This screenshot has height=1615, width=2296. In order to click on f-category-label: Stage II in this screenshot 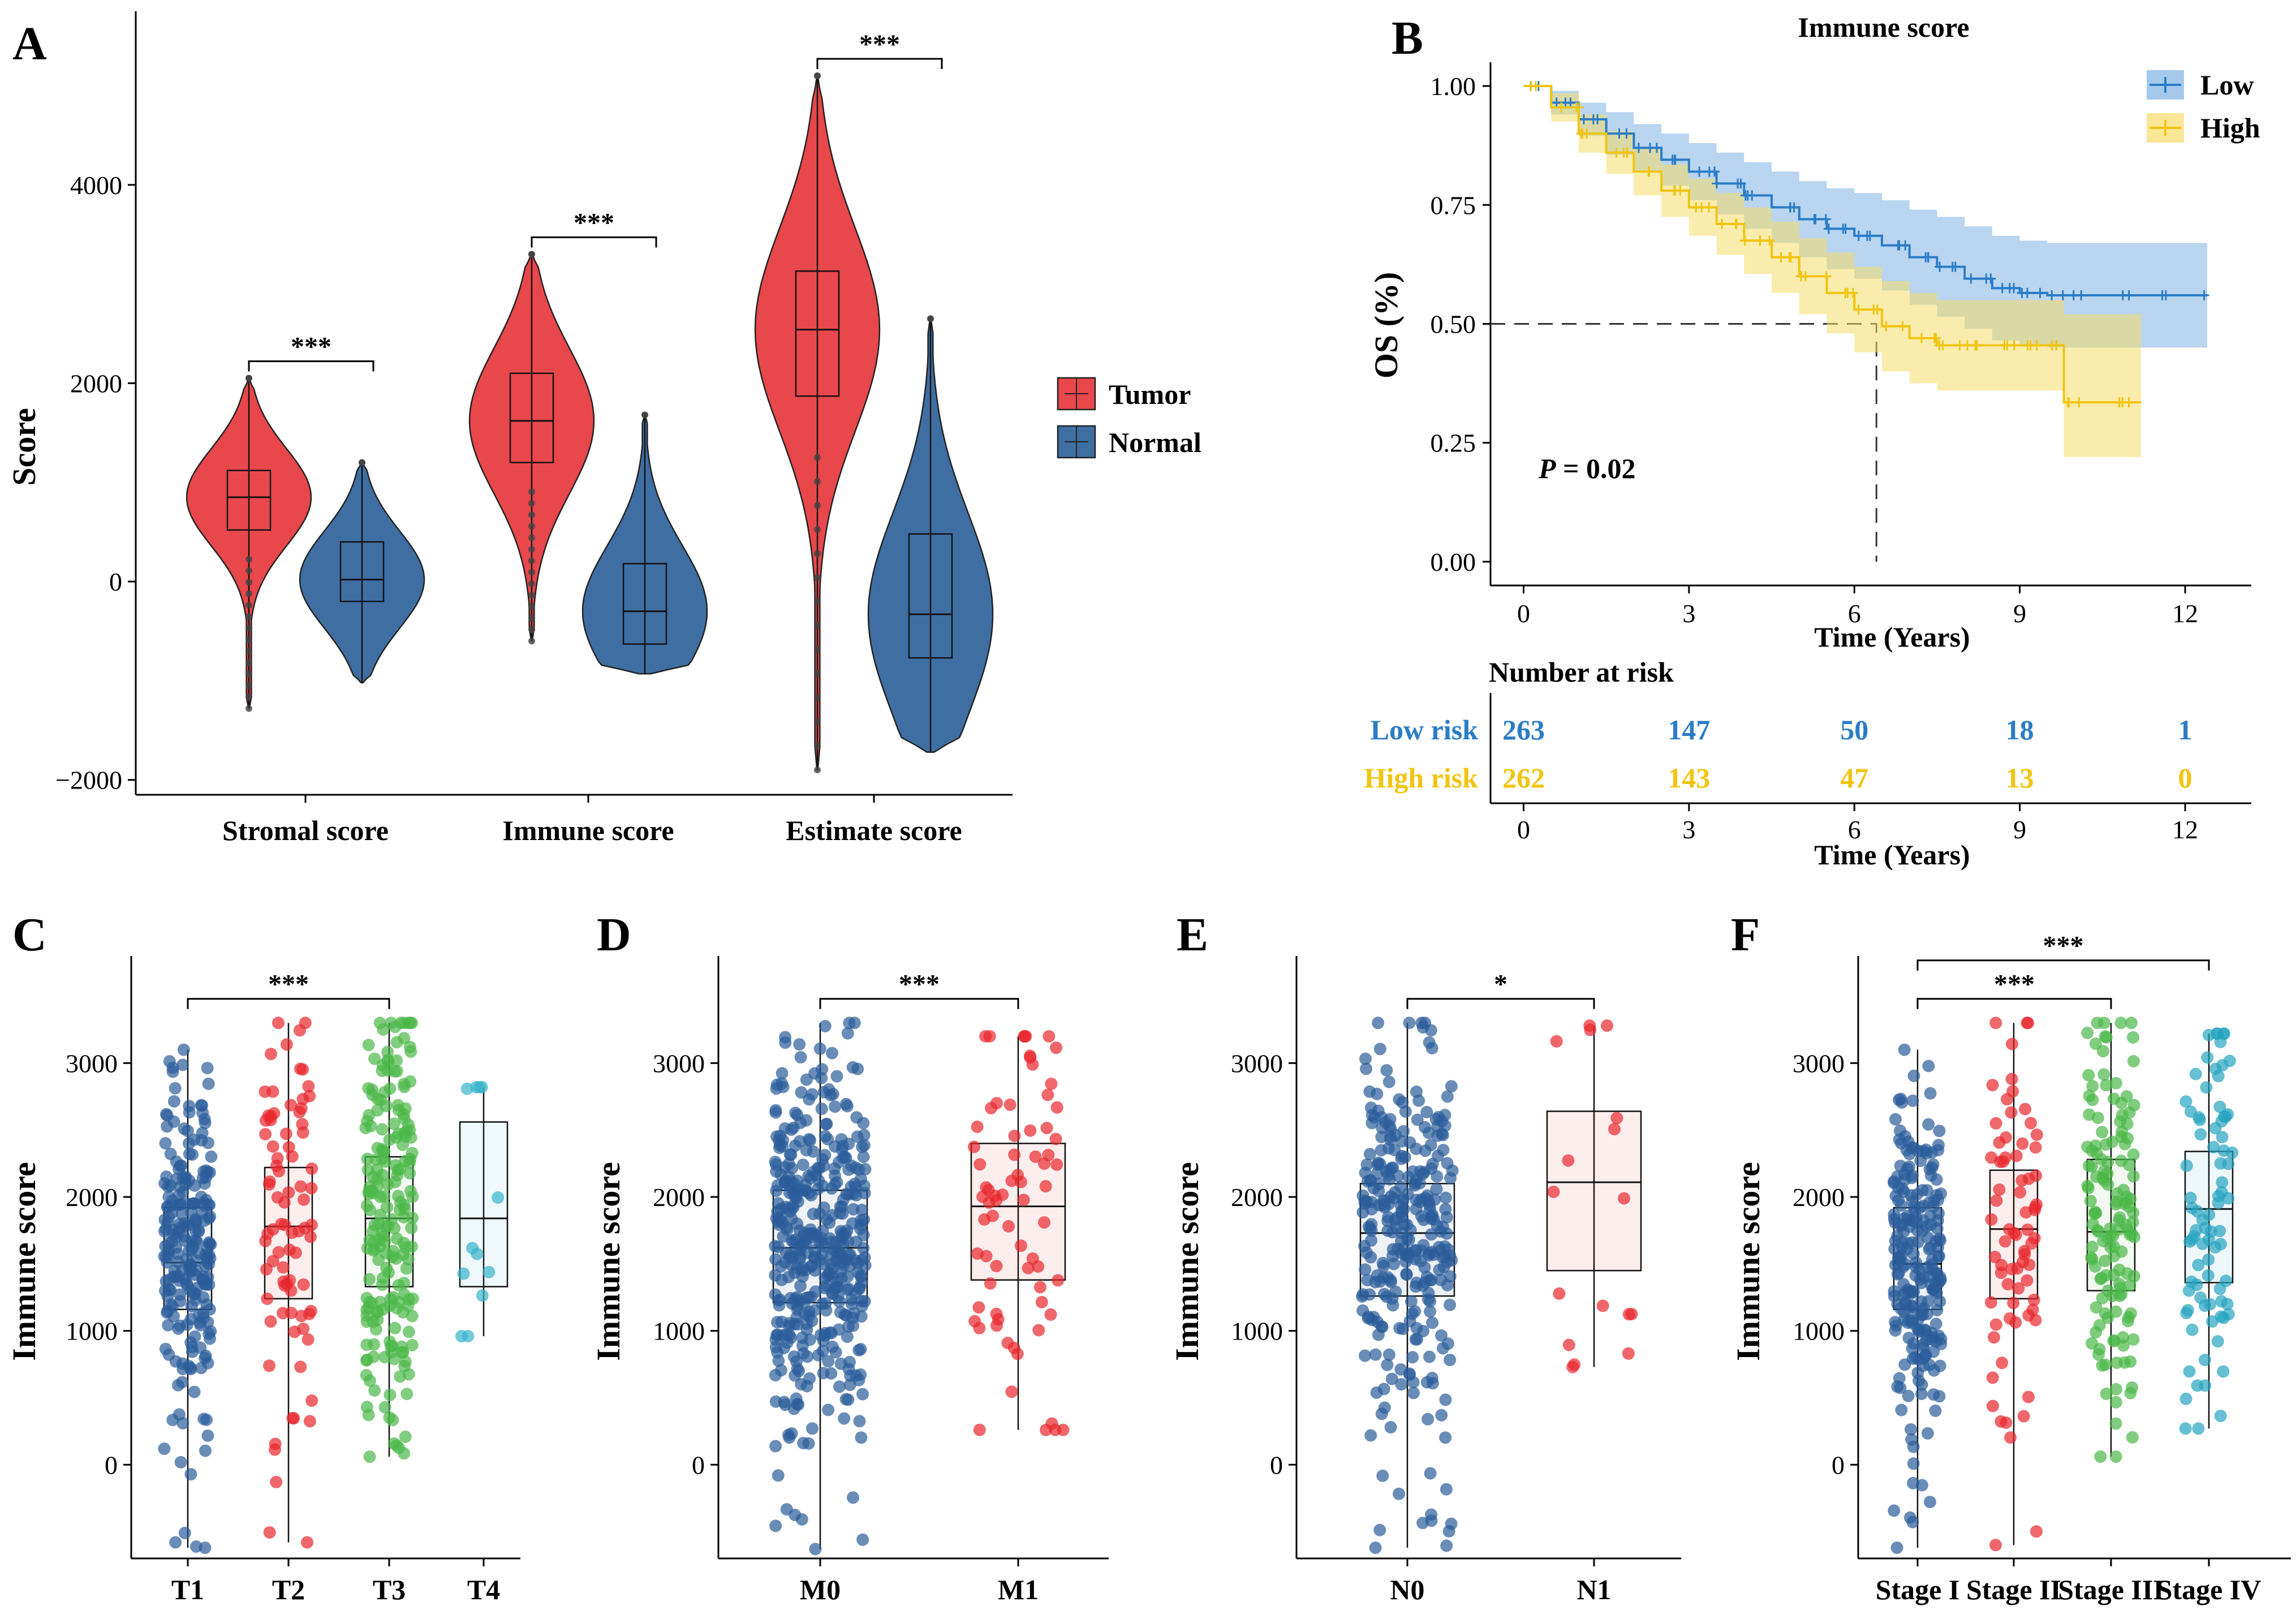, I will do `click(2013, 1589)`.